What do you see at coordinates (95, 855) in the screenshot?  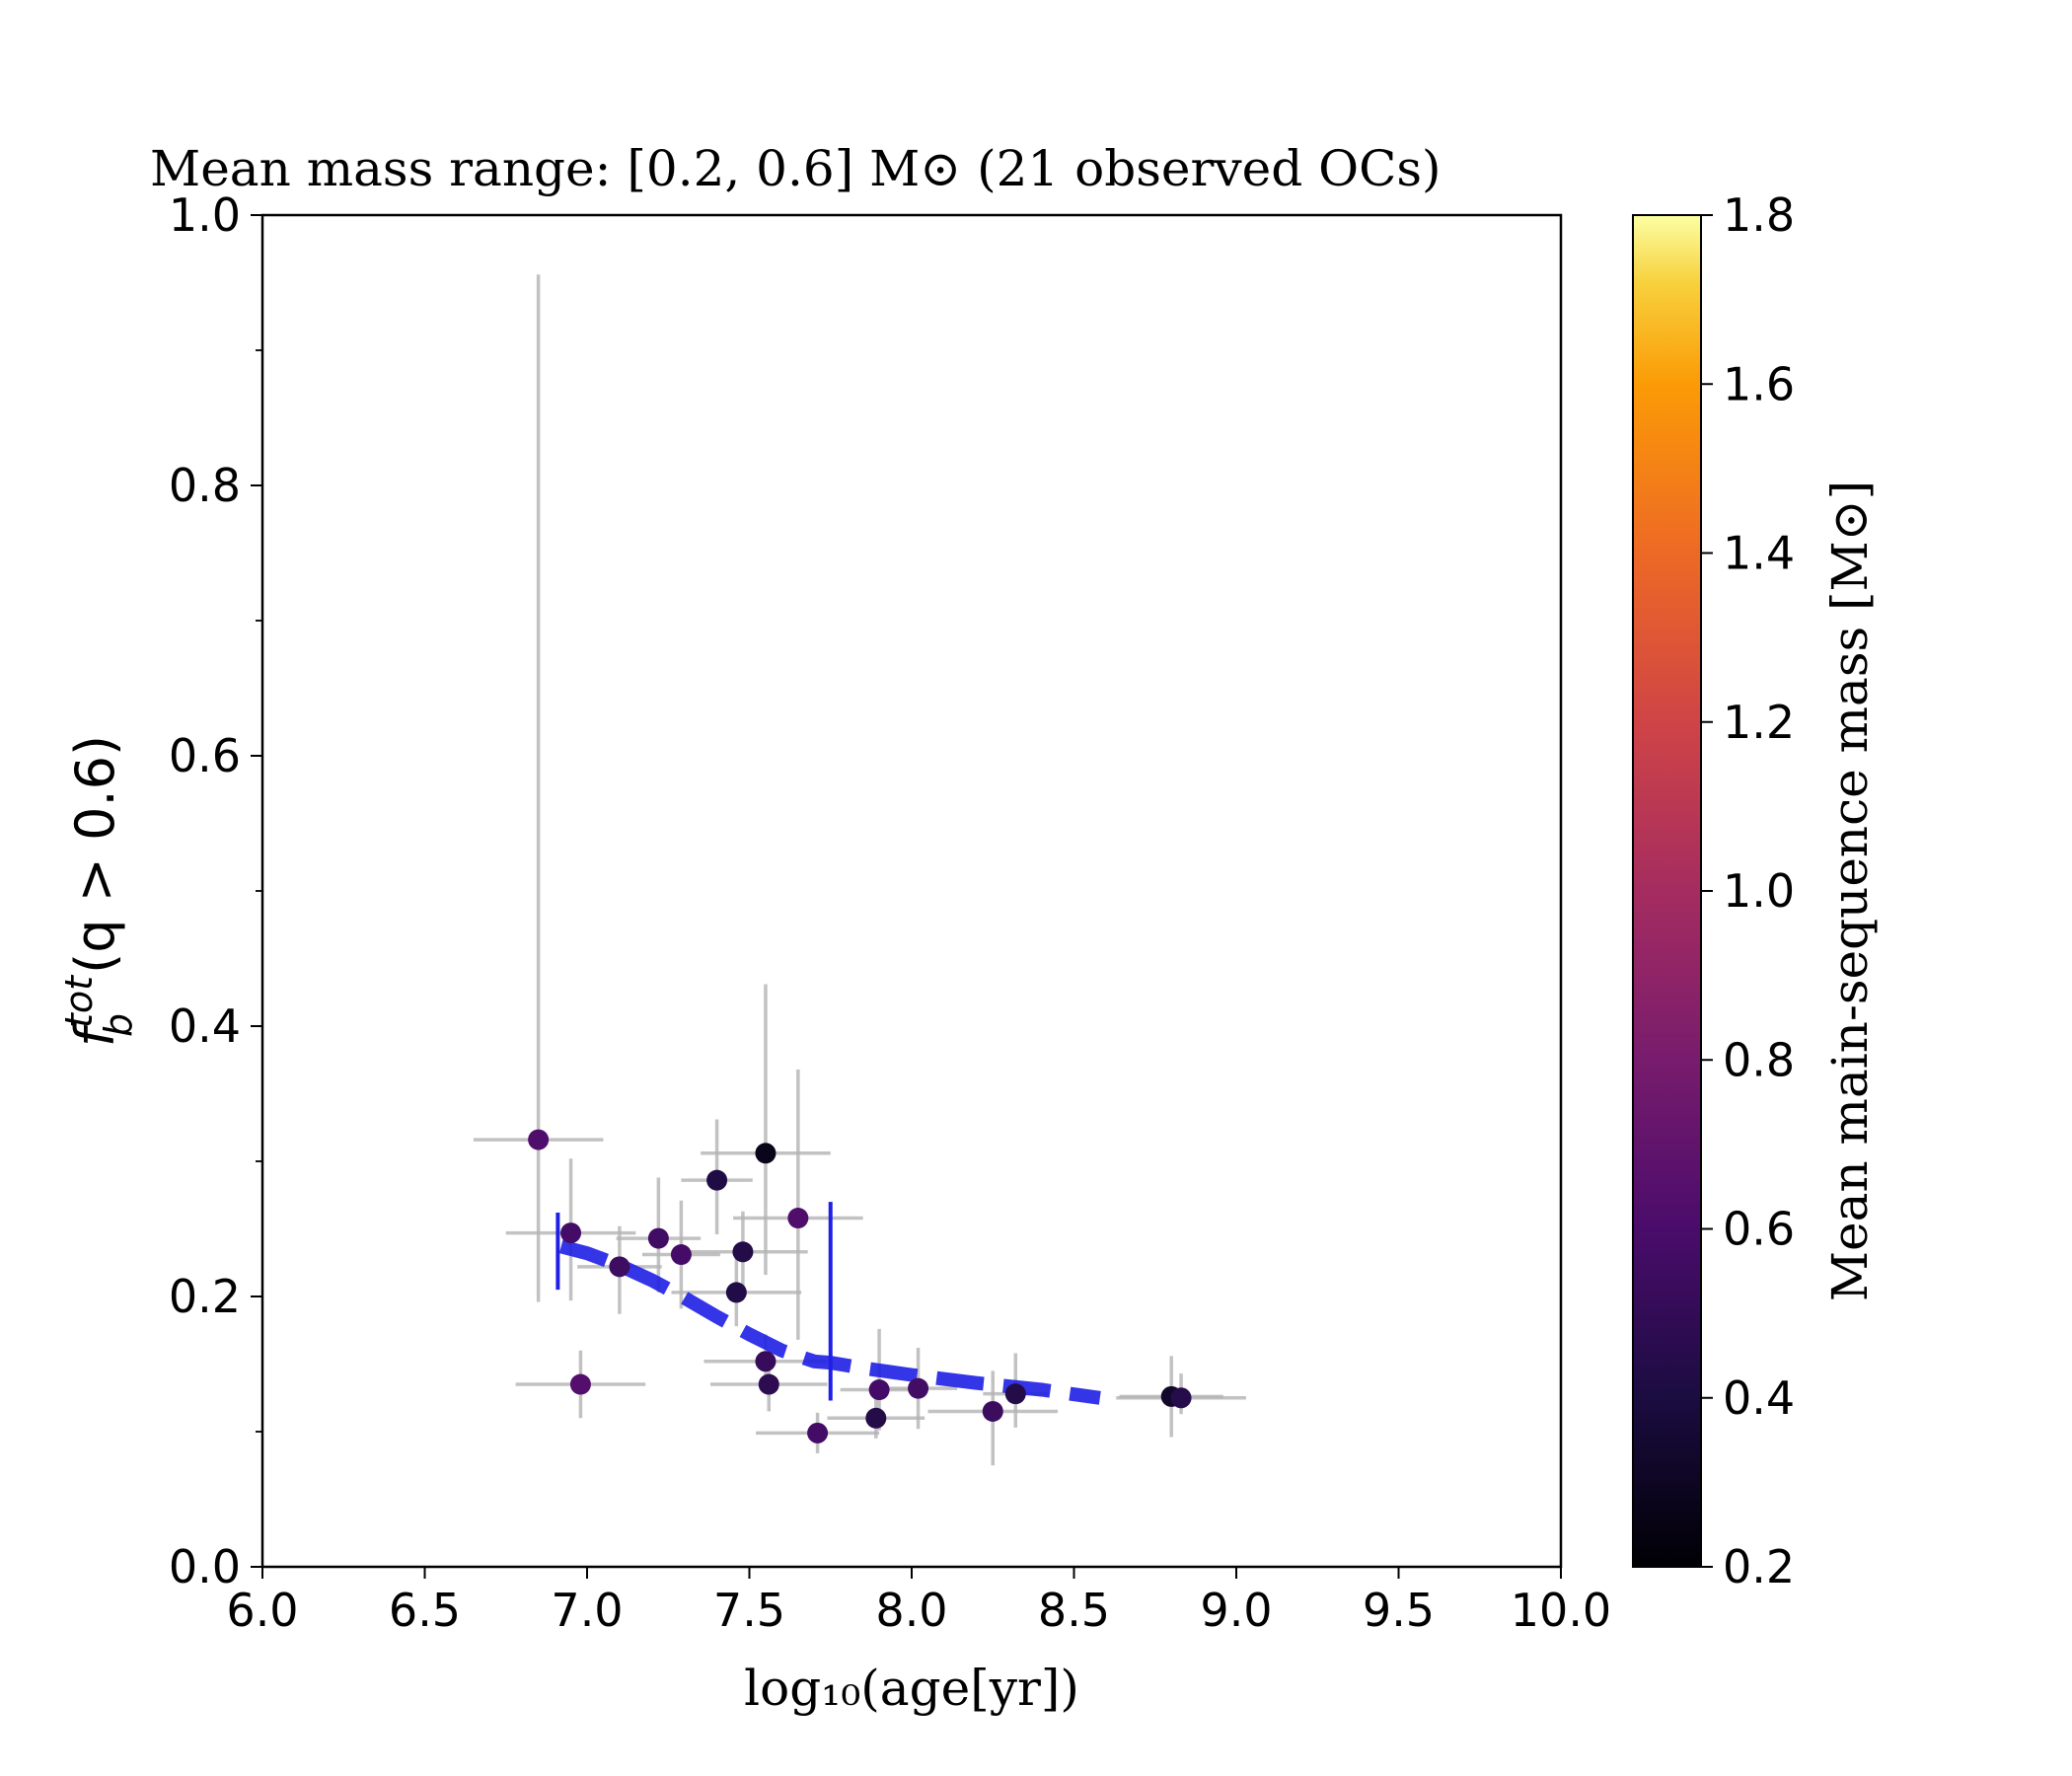 I see `y-label-rest: (q > 0.6)` at bounding box center [95, 855].